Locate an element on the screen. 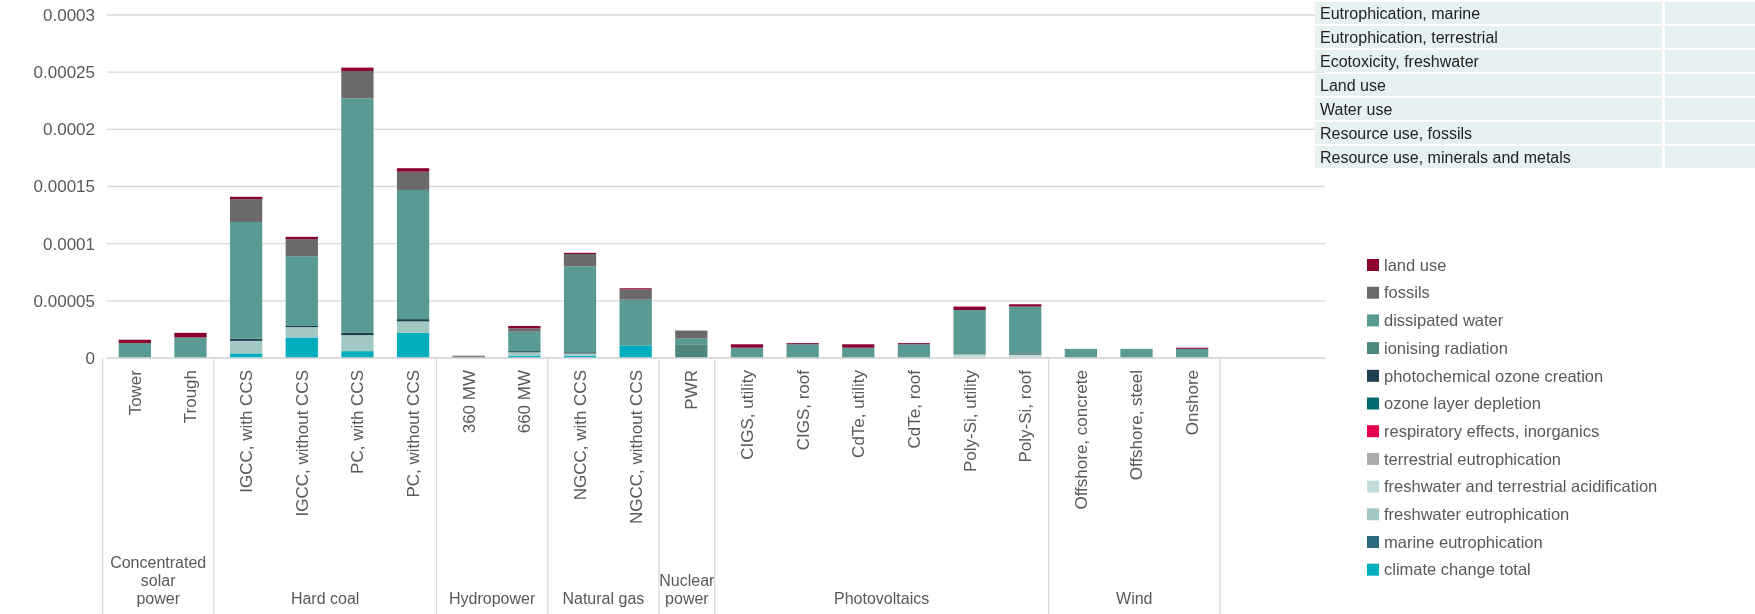 The height and width of the screenshot is (614, 1755). text: Water use is located at coordinates (1356, 109).